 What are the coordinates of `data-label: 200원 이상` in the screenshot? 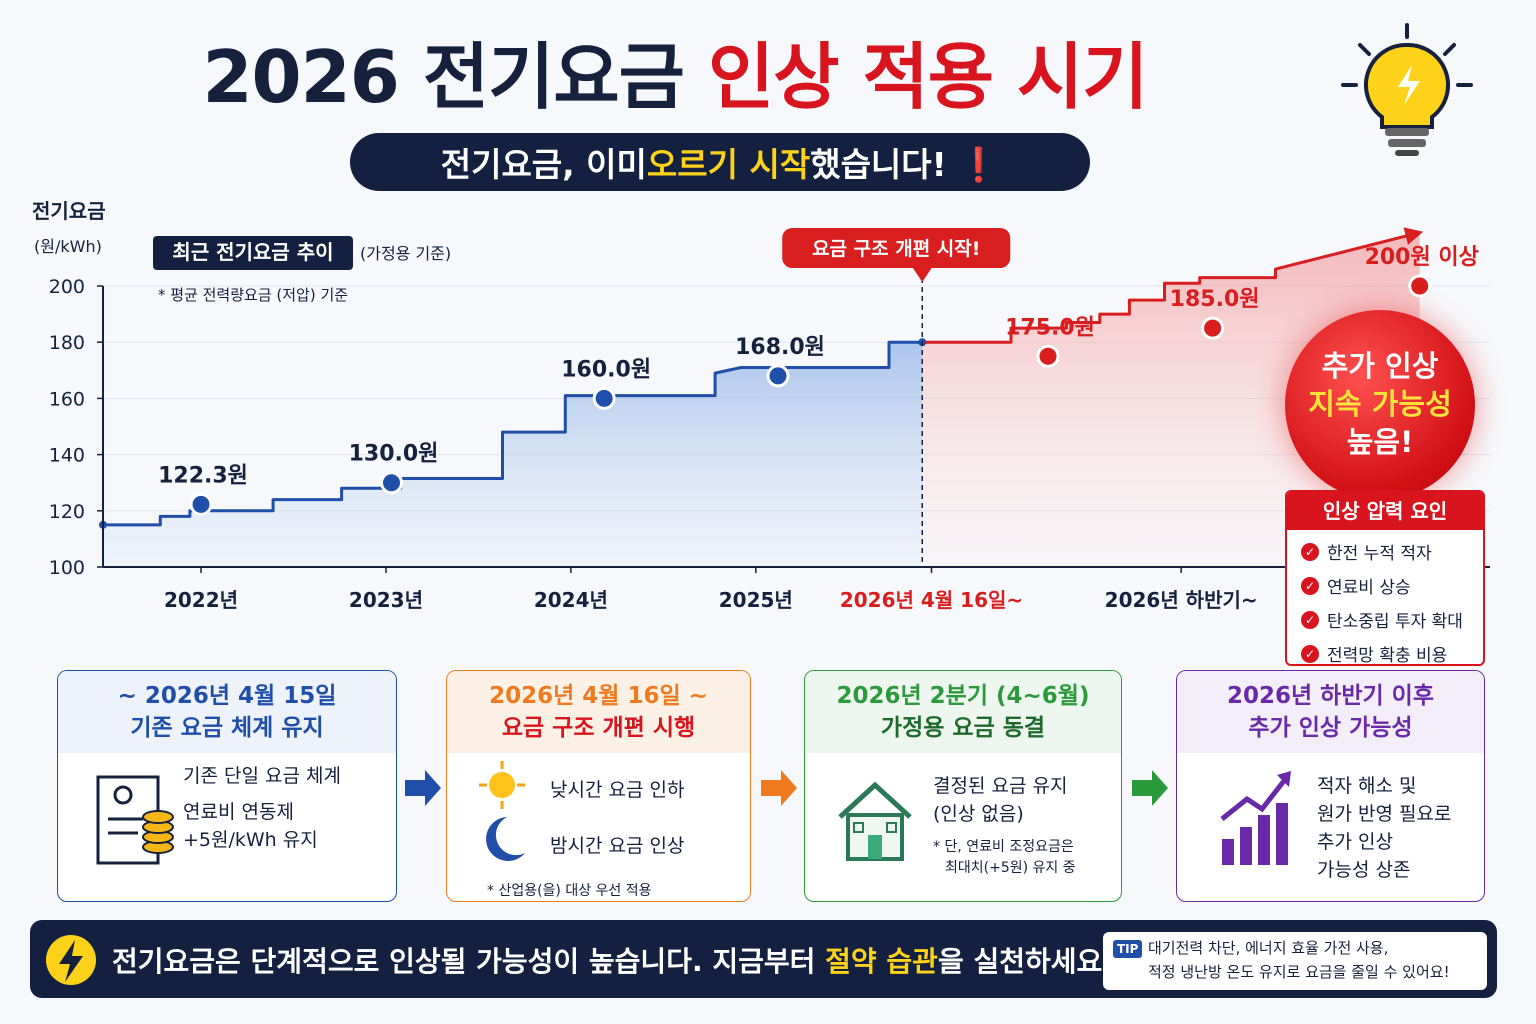 It's located at (1422, 257).